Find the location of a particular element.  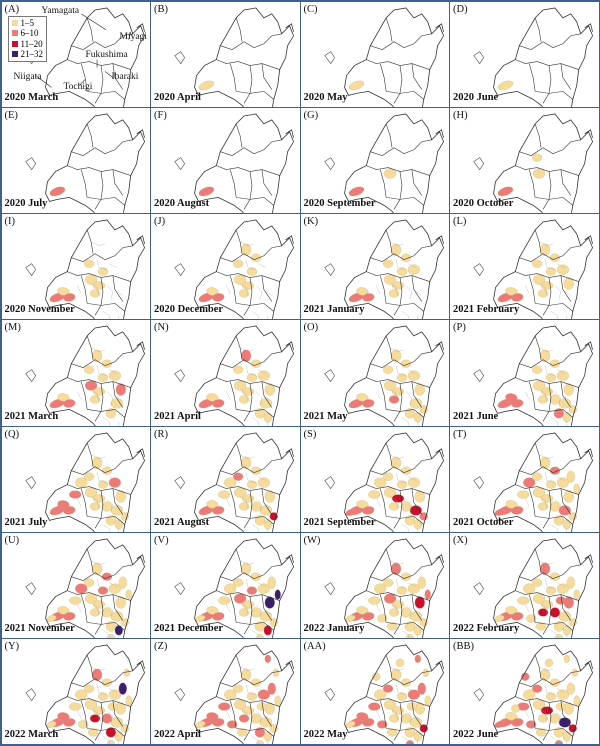

map-panel: (L) 2021 February is located at coordinates (524, 267).